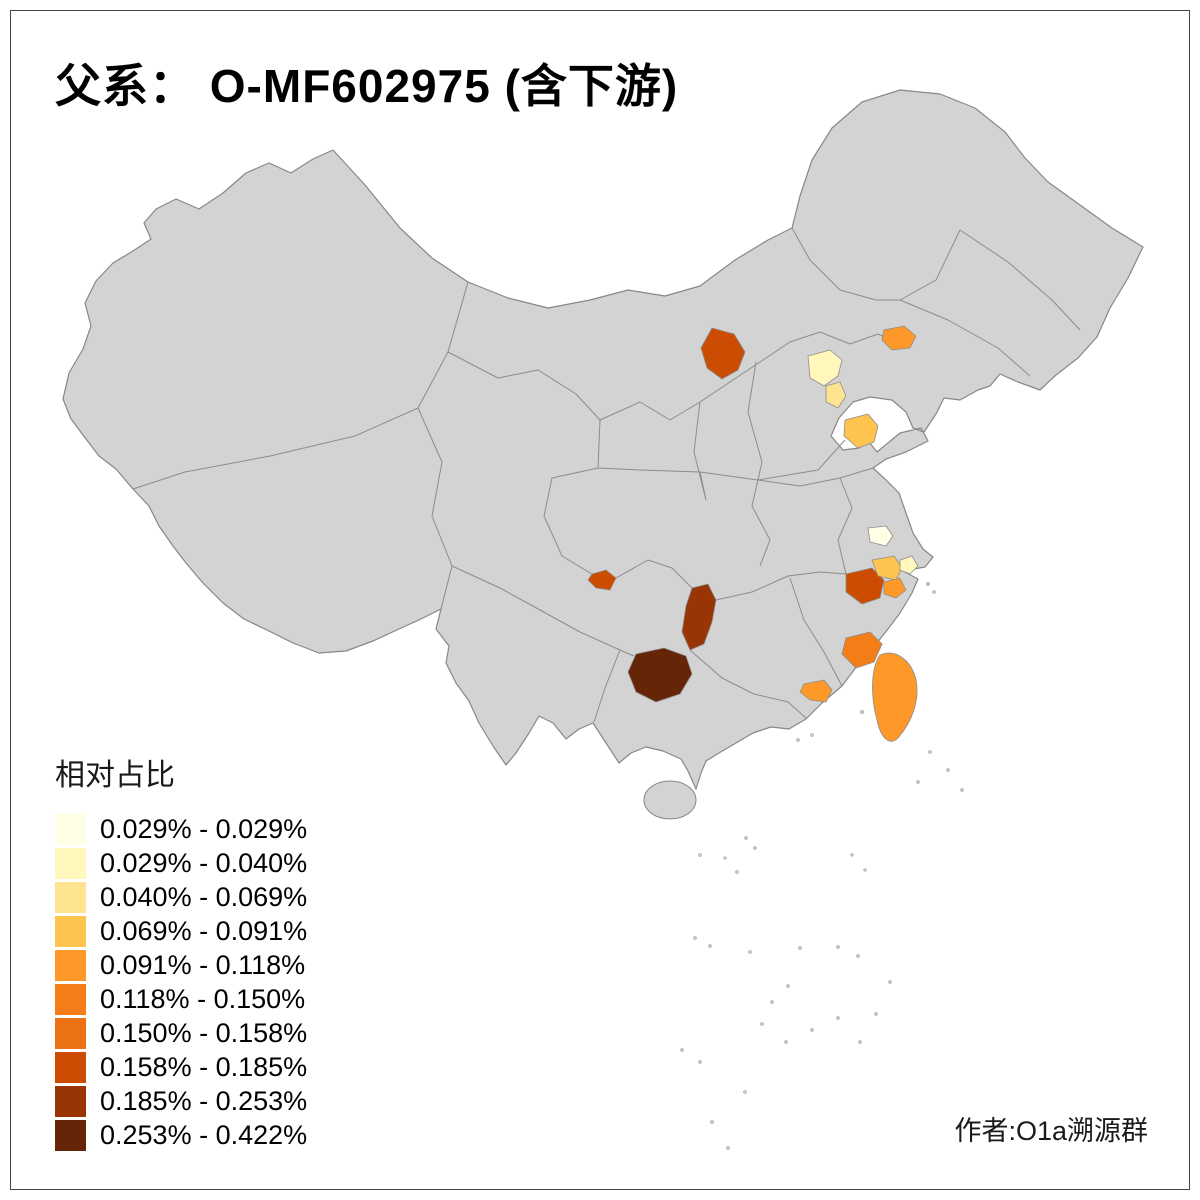  Describe the element at coordinates (899, 338) in the screenshot. I see `liaoning-highlight` at that location.